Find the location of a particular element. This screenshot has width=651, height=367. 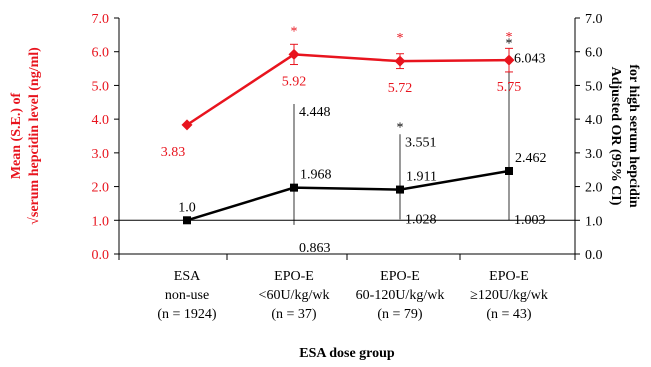

right-tick-label: 6.0 is located at coordinates (594, 53).